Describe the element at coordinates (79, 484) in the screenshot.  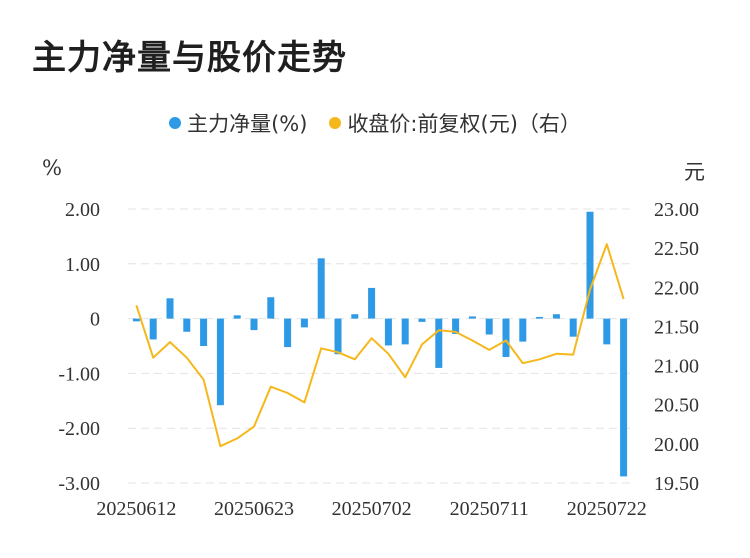
I see `left-tick-label: -3.00` at that location.